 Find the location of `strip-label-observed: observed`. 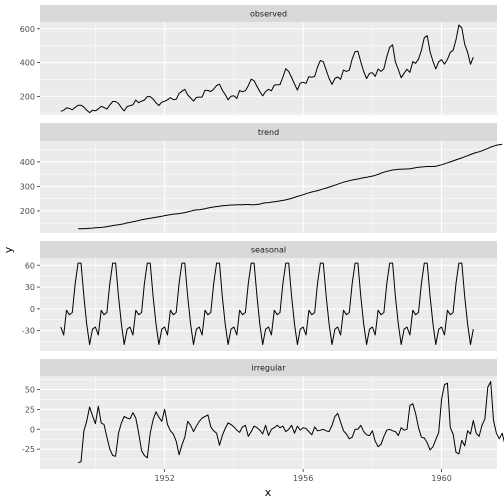

strip-label-observed: observed is located at coordinates (268, 14).